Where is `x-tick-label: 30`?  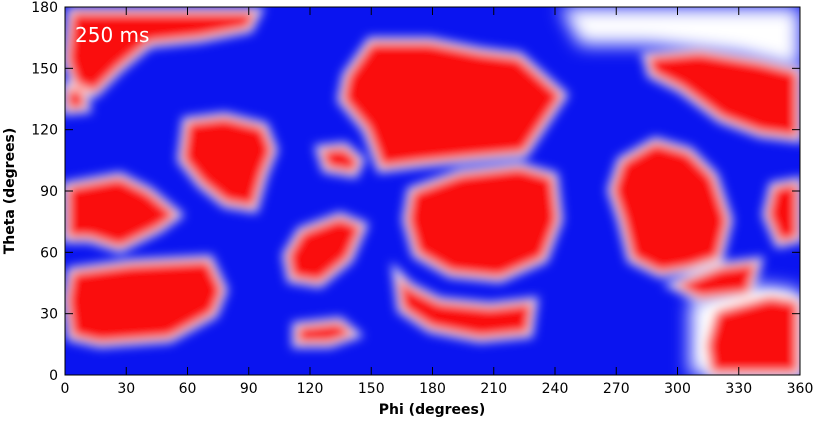 x-tick-label: 30 is located at coordinates (126, 389).